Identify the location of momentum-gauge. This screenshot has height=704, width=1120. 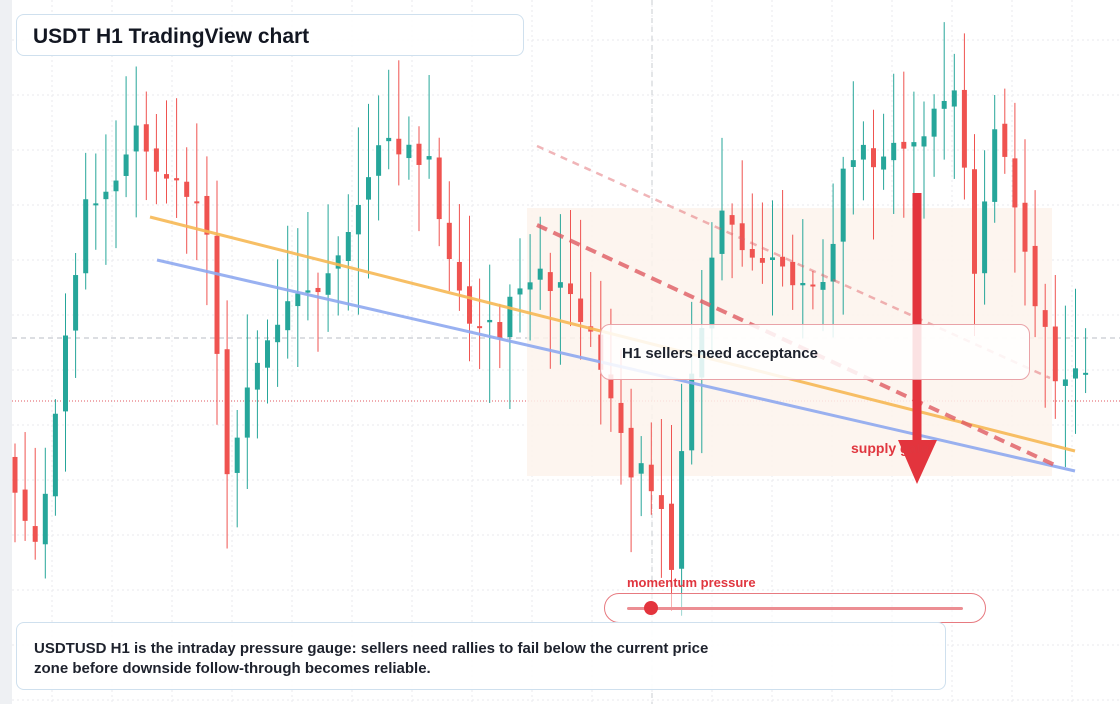
(795, 608).